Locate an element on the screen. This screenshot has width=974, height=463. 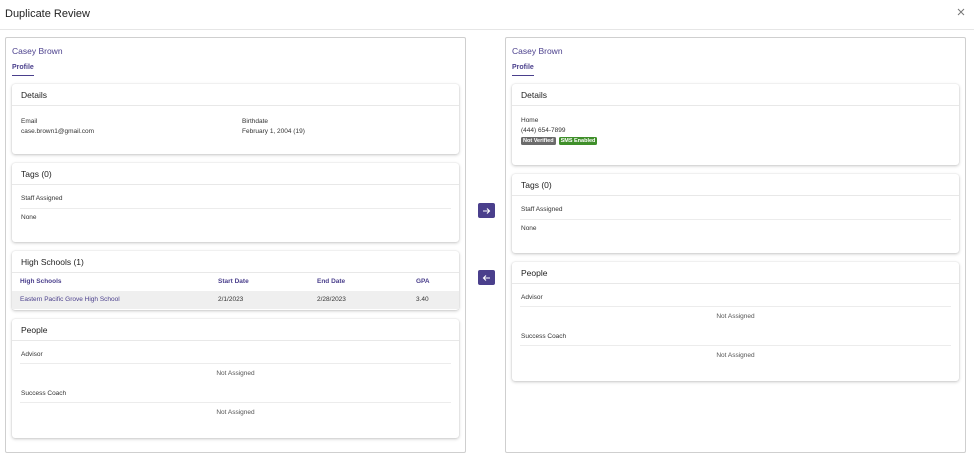
high-school-name-link: Eastern Pacific Grove High School is located at coordinates (70, 299).